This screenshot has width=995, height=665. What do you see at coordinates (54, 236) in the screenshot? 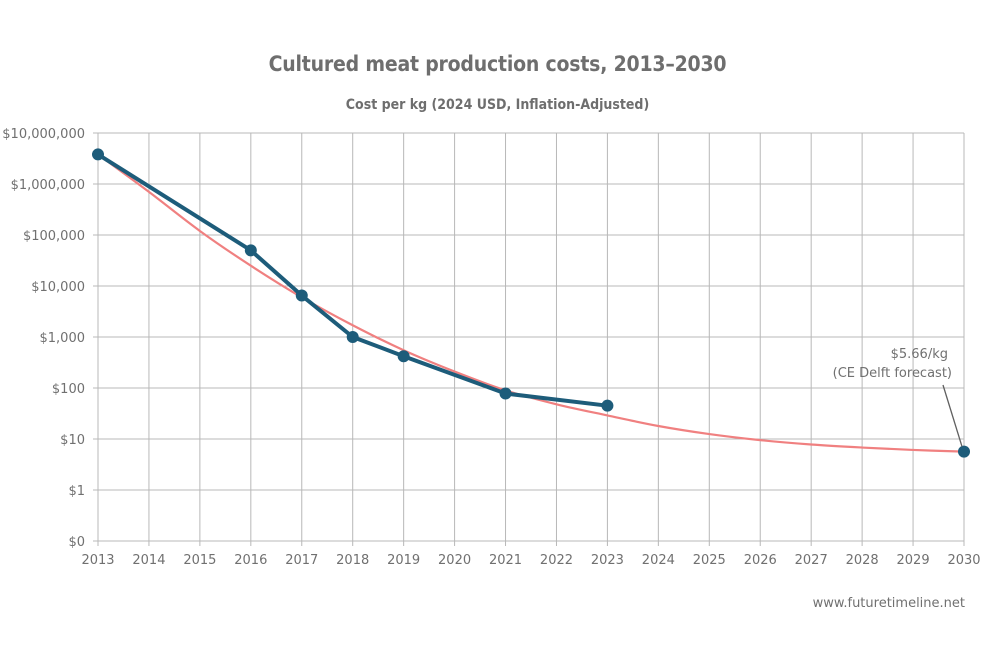
I see `y-tick-label: $100,000` at bounding box center [54, 236].